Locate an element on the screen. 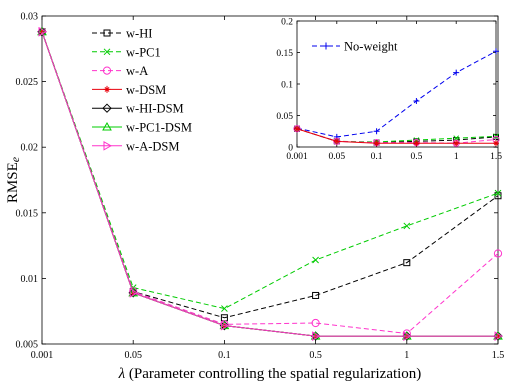 This screenshot has width=505, height=383. inset-legend-marker is located at coordinates (326, 46).